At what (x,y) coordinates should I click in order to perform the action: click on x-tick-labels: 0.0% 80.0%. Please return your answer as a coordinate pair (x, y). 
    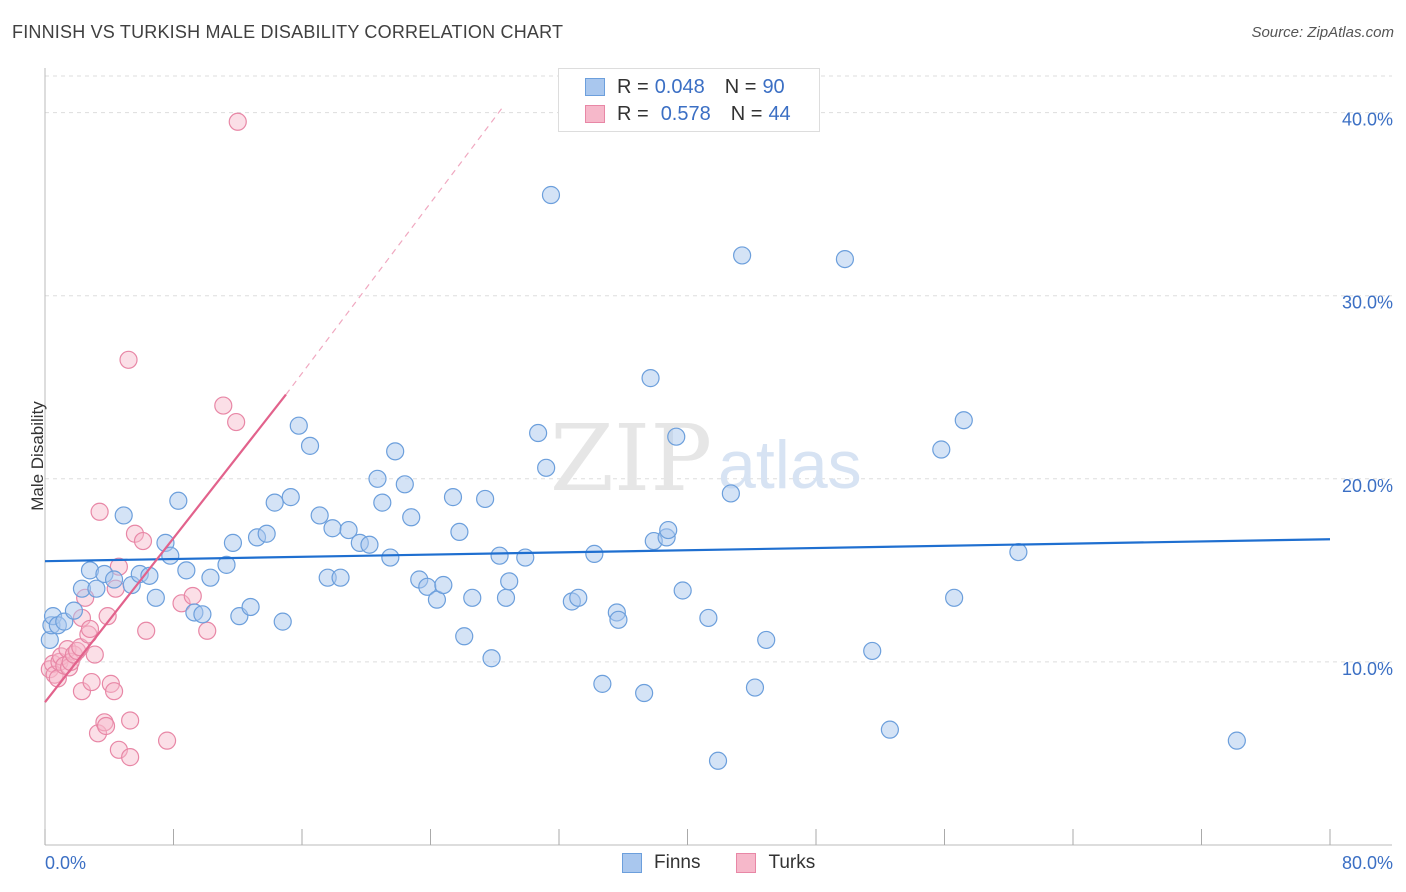
    Looking at the image, I should click on (719, 863).